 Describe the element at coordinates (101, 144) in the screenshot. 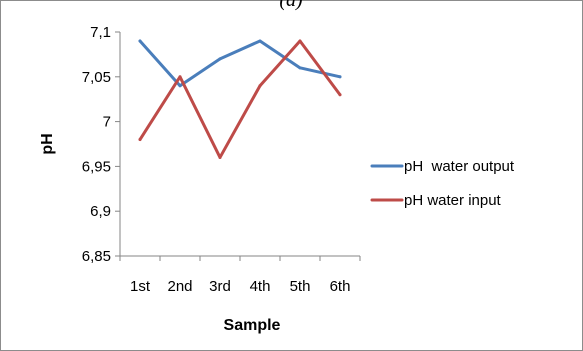

I see `y-tick-labels: 7,1 7,05 7 6,95 6,9 6,85` at that location.